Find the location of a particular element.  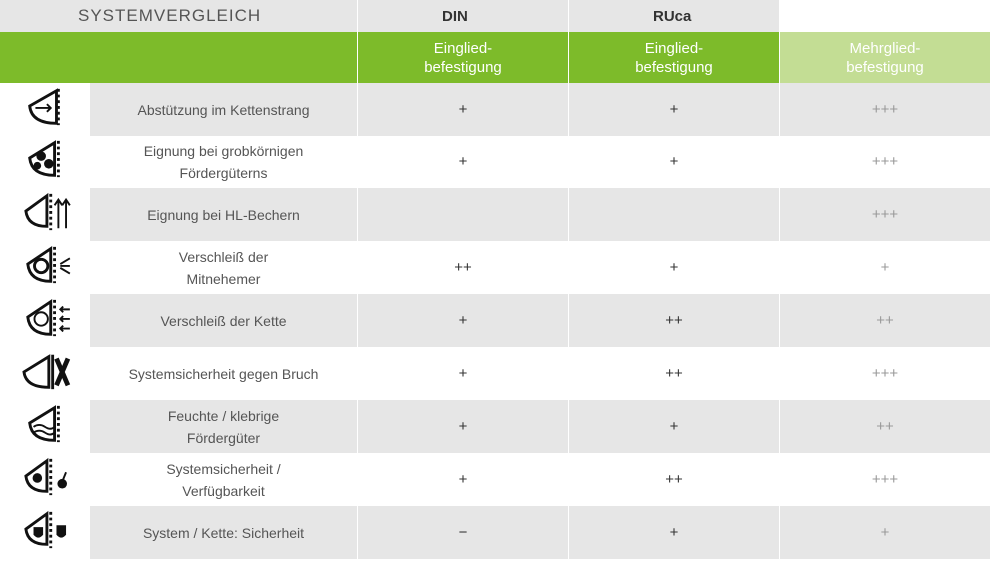

shield-chain-icon is located at coordinates (45, 533).